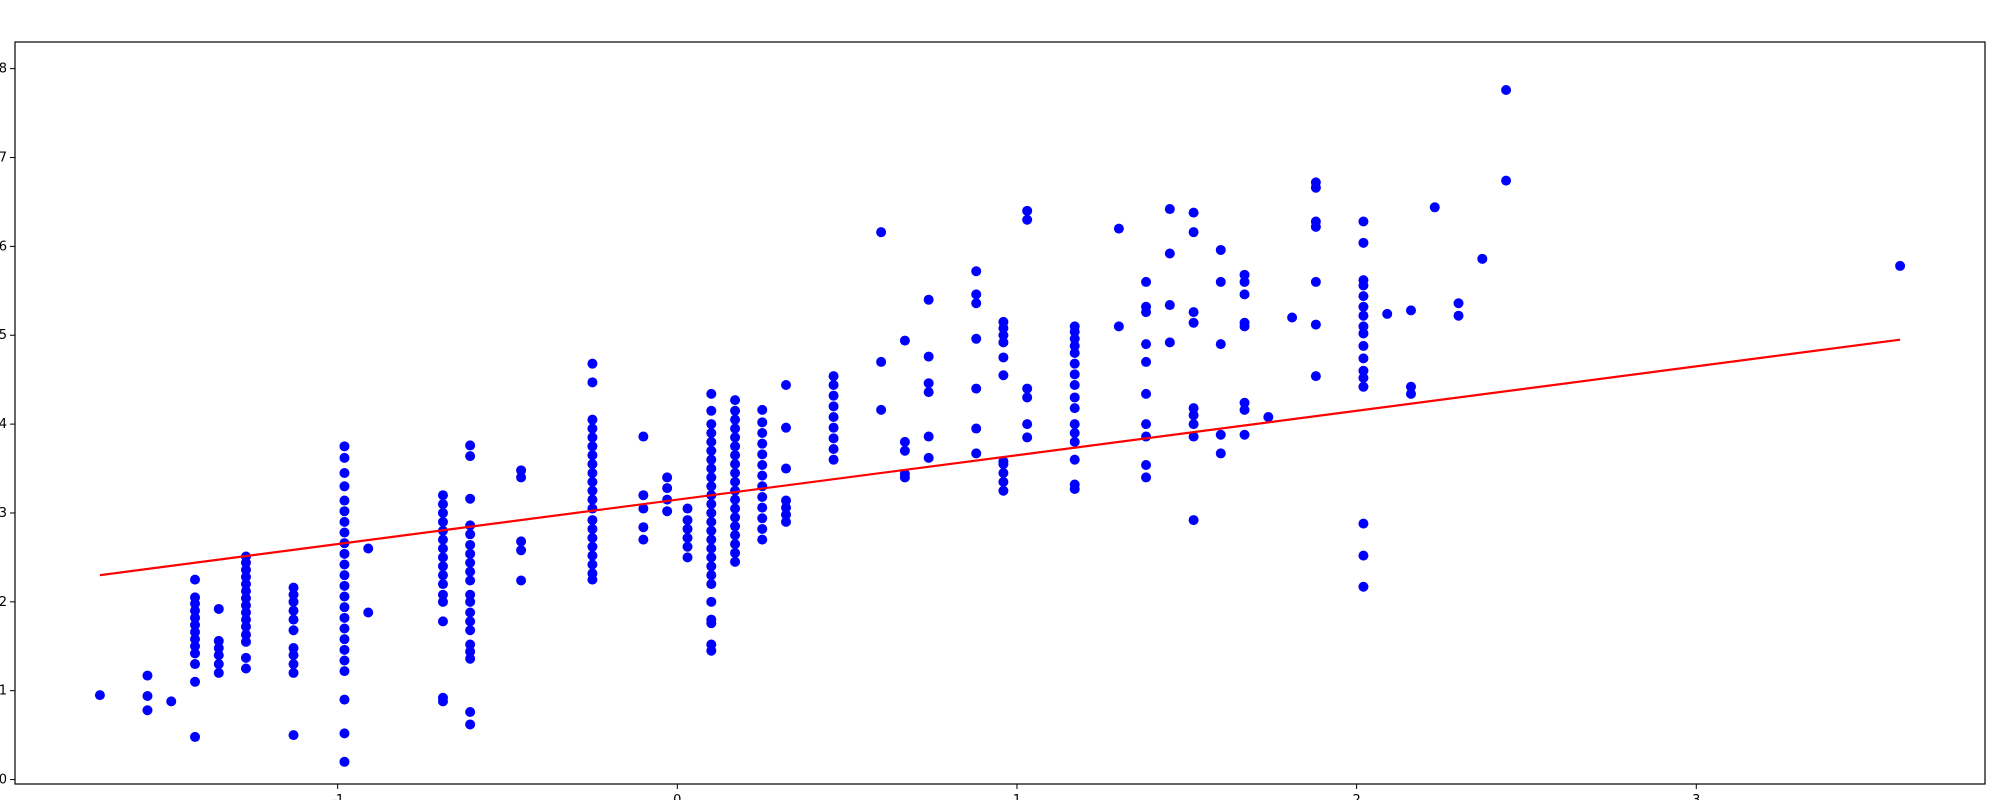 This screenshot has width=2000, height=800. Describe the element at coordinates (3, 246) in the screenshot. I see `y-tick-label: 6` at that location.